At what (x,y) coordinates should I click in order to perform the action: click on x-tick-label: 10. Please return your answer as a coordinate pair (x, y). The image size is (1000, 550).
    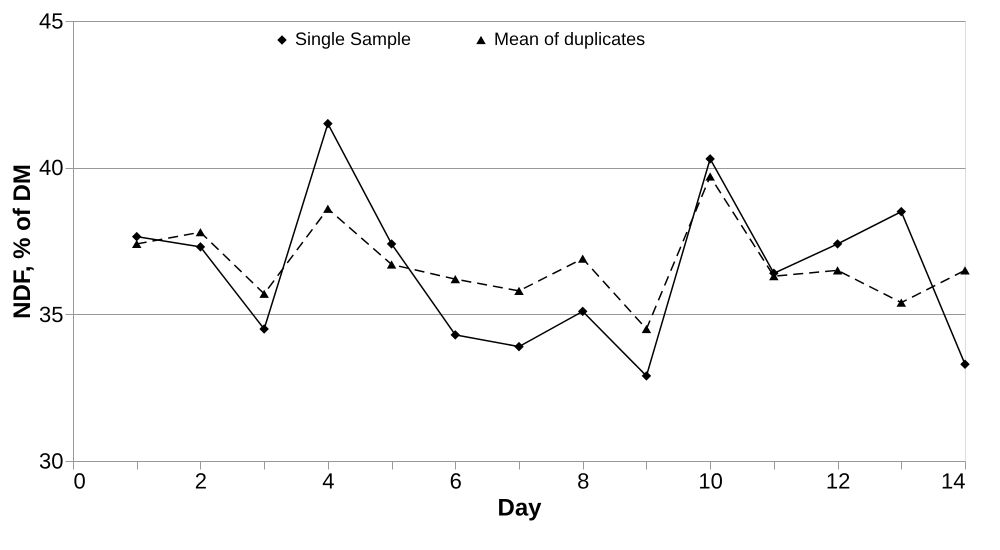
    Looking at the image, I should click on (710, 481).